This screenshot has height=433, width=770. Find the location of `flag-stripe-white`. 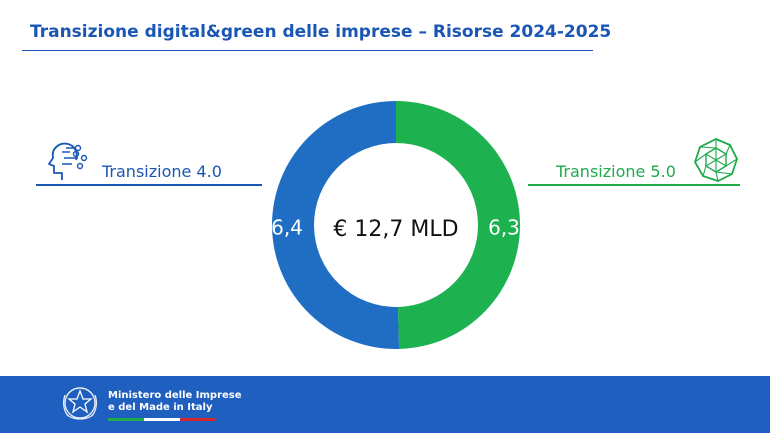

flag-stripe-white is located at coordinates (162, 419).